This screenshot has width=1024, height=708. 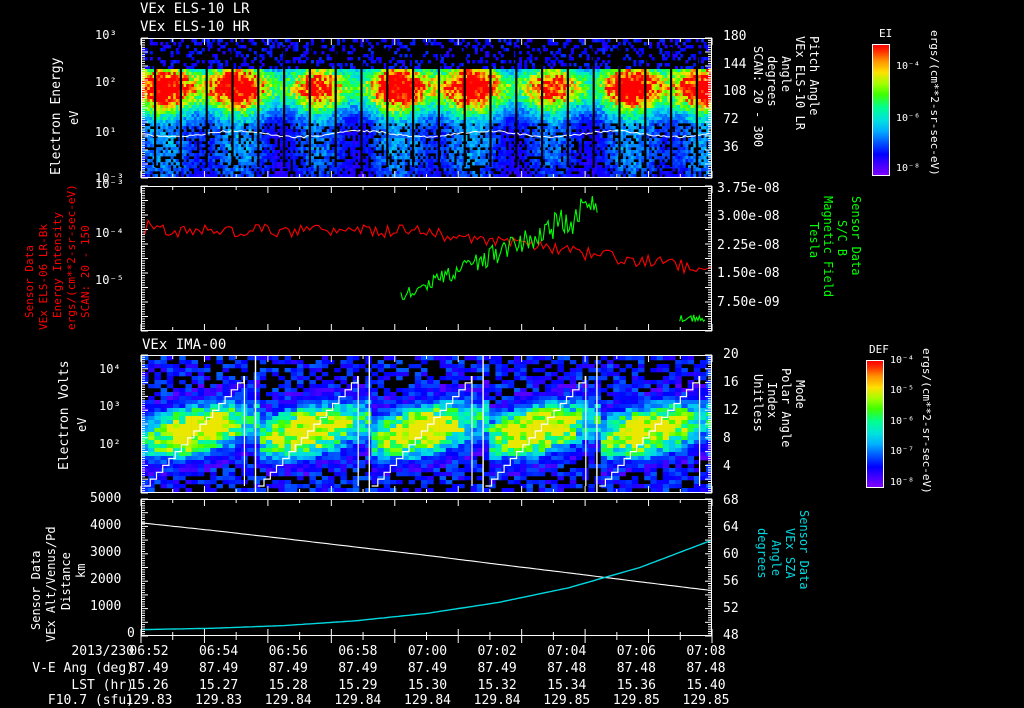 What do you see at coordinates (814, 240) in the screenshot?
I see `panel2-rlabel-3: Tesla` at bounding box center [814, 240].